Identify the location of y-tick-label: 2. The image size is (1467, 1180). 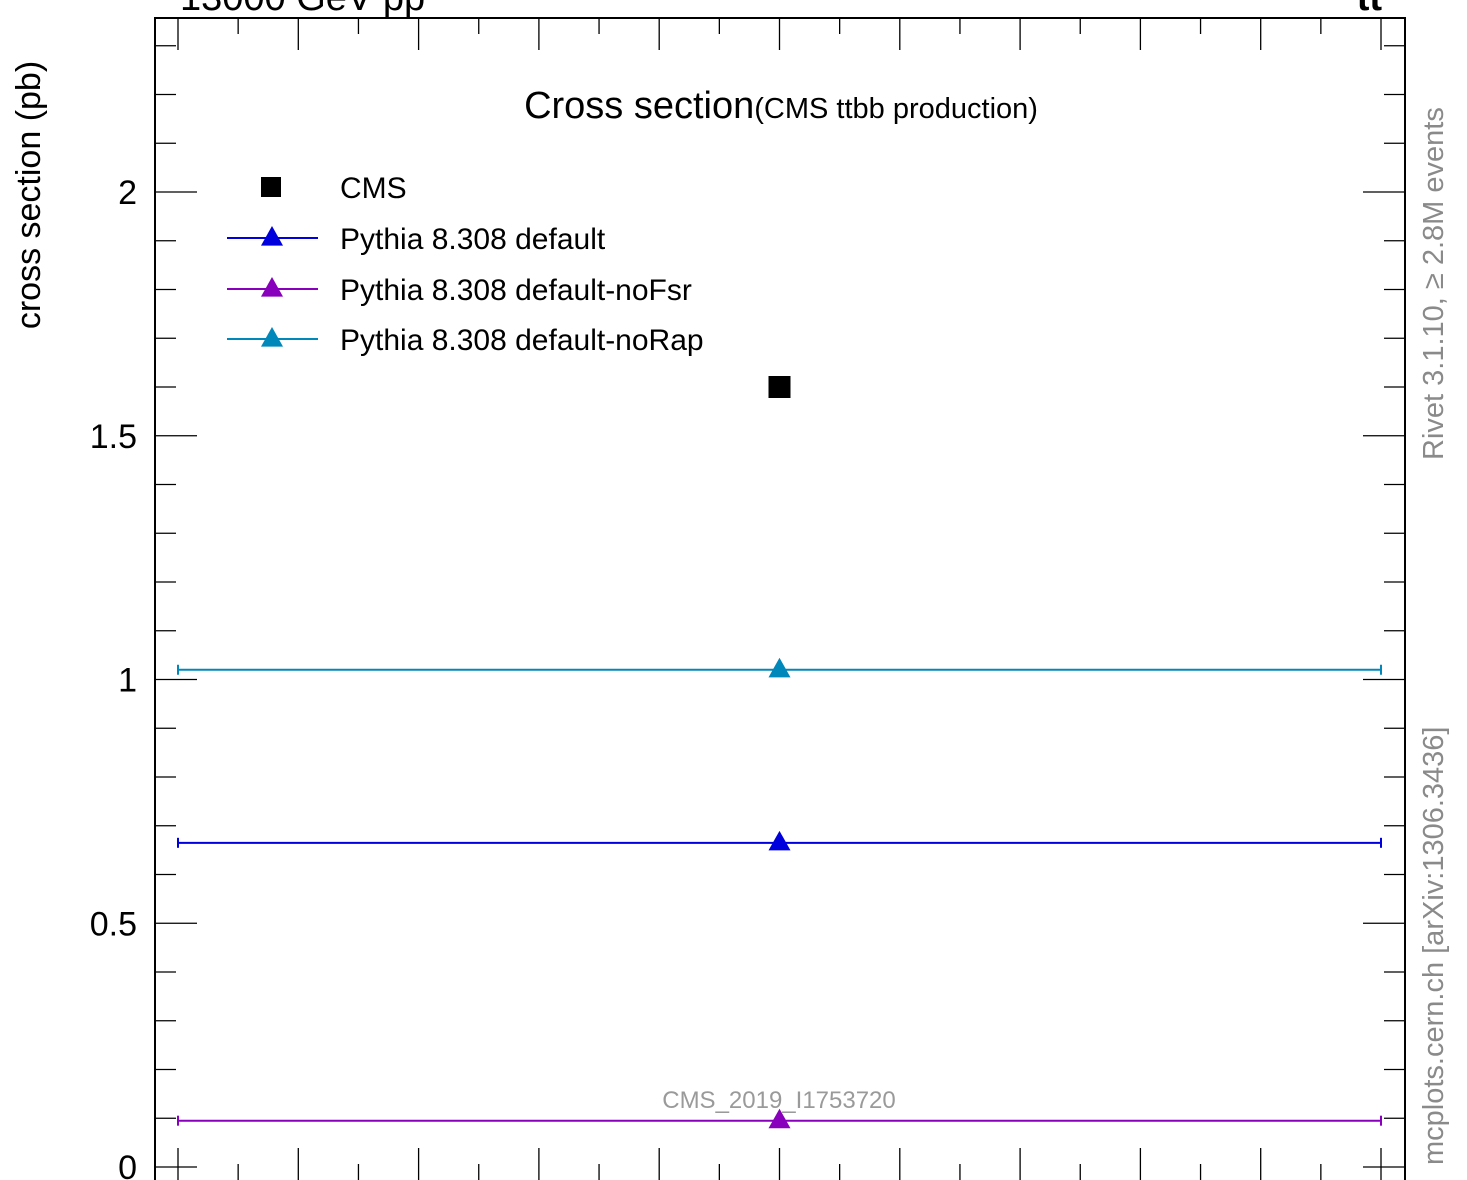
(127, 193).